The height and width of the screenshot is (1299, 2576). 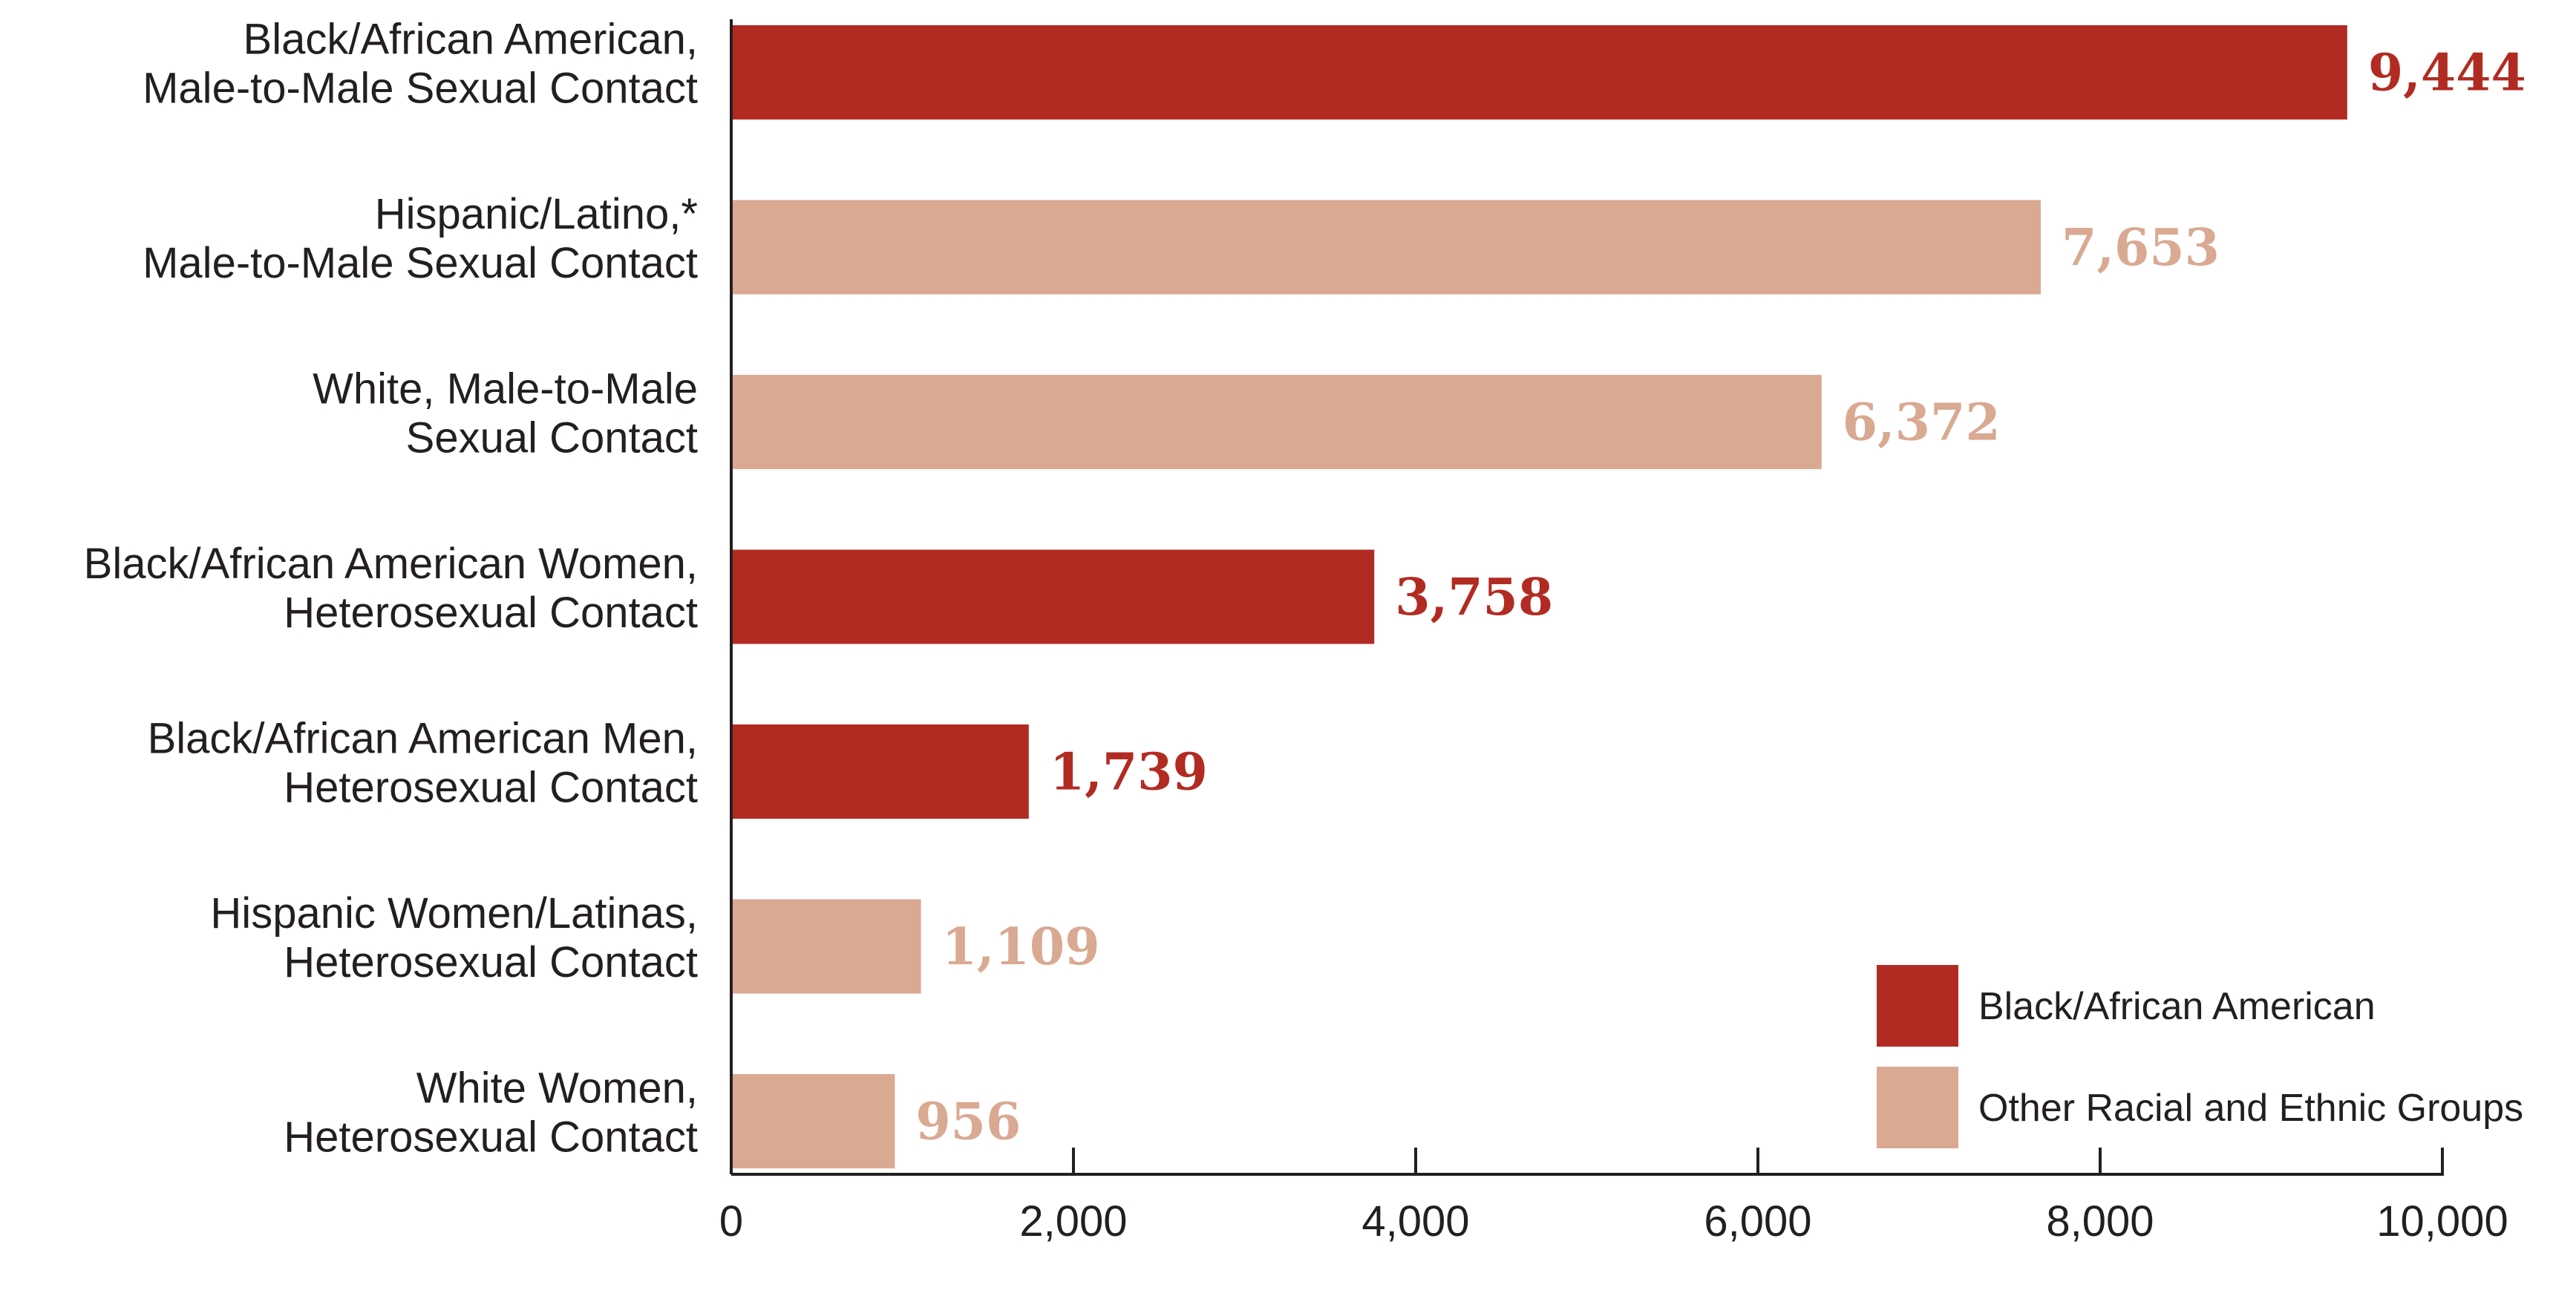 What do you see at coordinates (1415, 1221) in the screenshot?
I see `x-tick-label-2: 4,000` at bounding box center [1415, 1221].